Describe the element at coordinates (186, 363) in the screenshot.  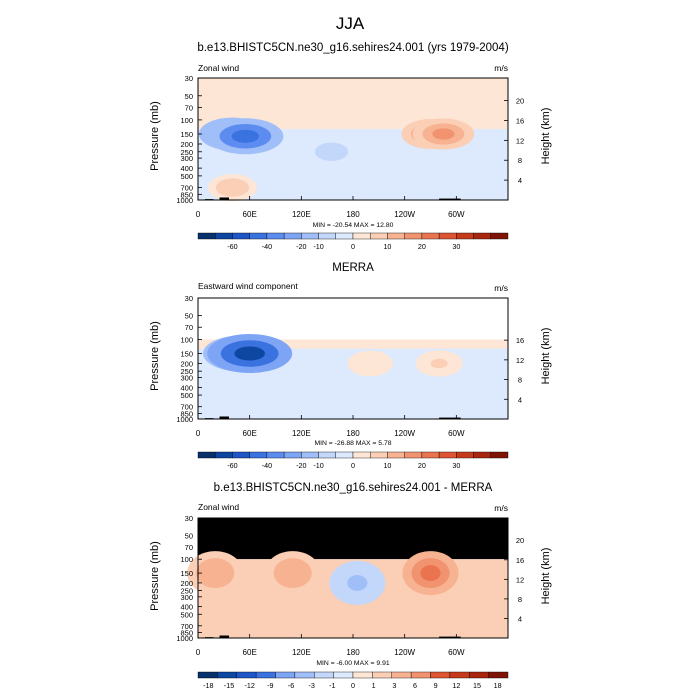
I see `panel-2-ytick-label-5: 200` at that location.